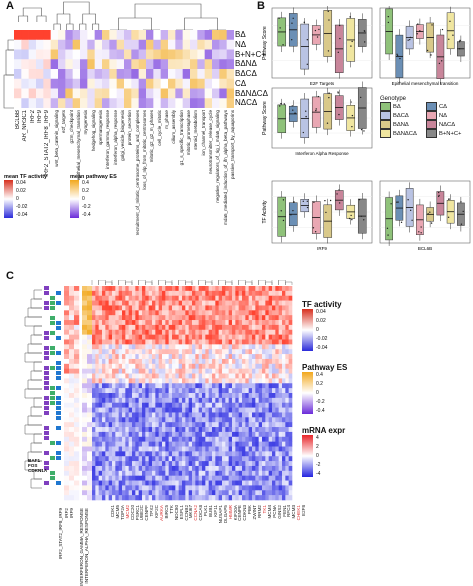 Image resolution: width=473 pixels, height=586 pixels. What do you see at coordinates (86, 215) in the screenshot?
I see `legend-tick: -0.4` at bounding box center [86, 215].